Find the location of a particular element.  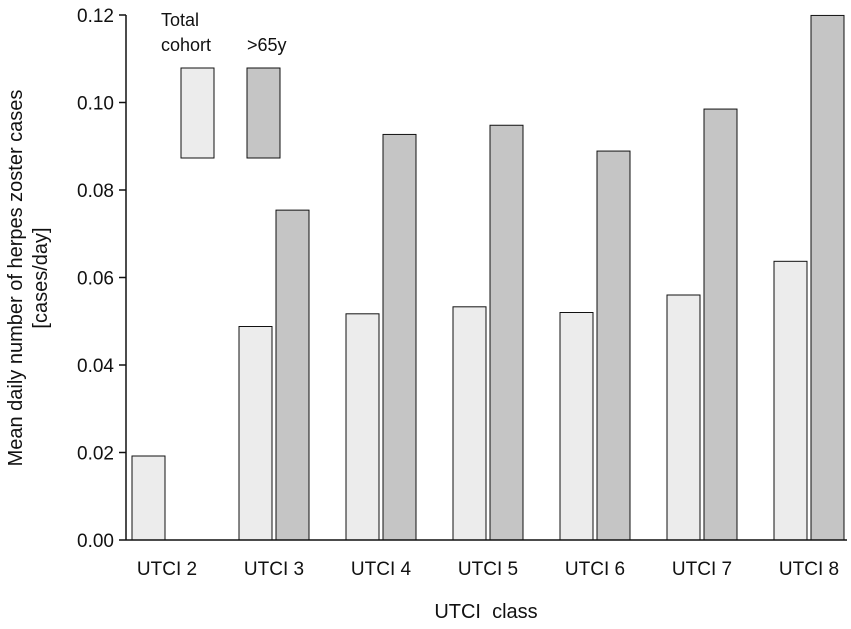

y-axis-title-line: Mean daily number of herpes zoster cases is located at coordinates (16, 278).